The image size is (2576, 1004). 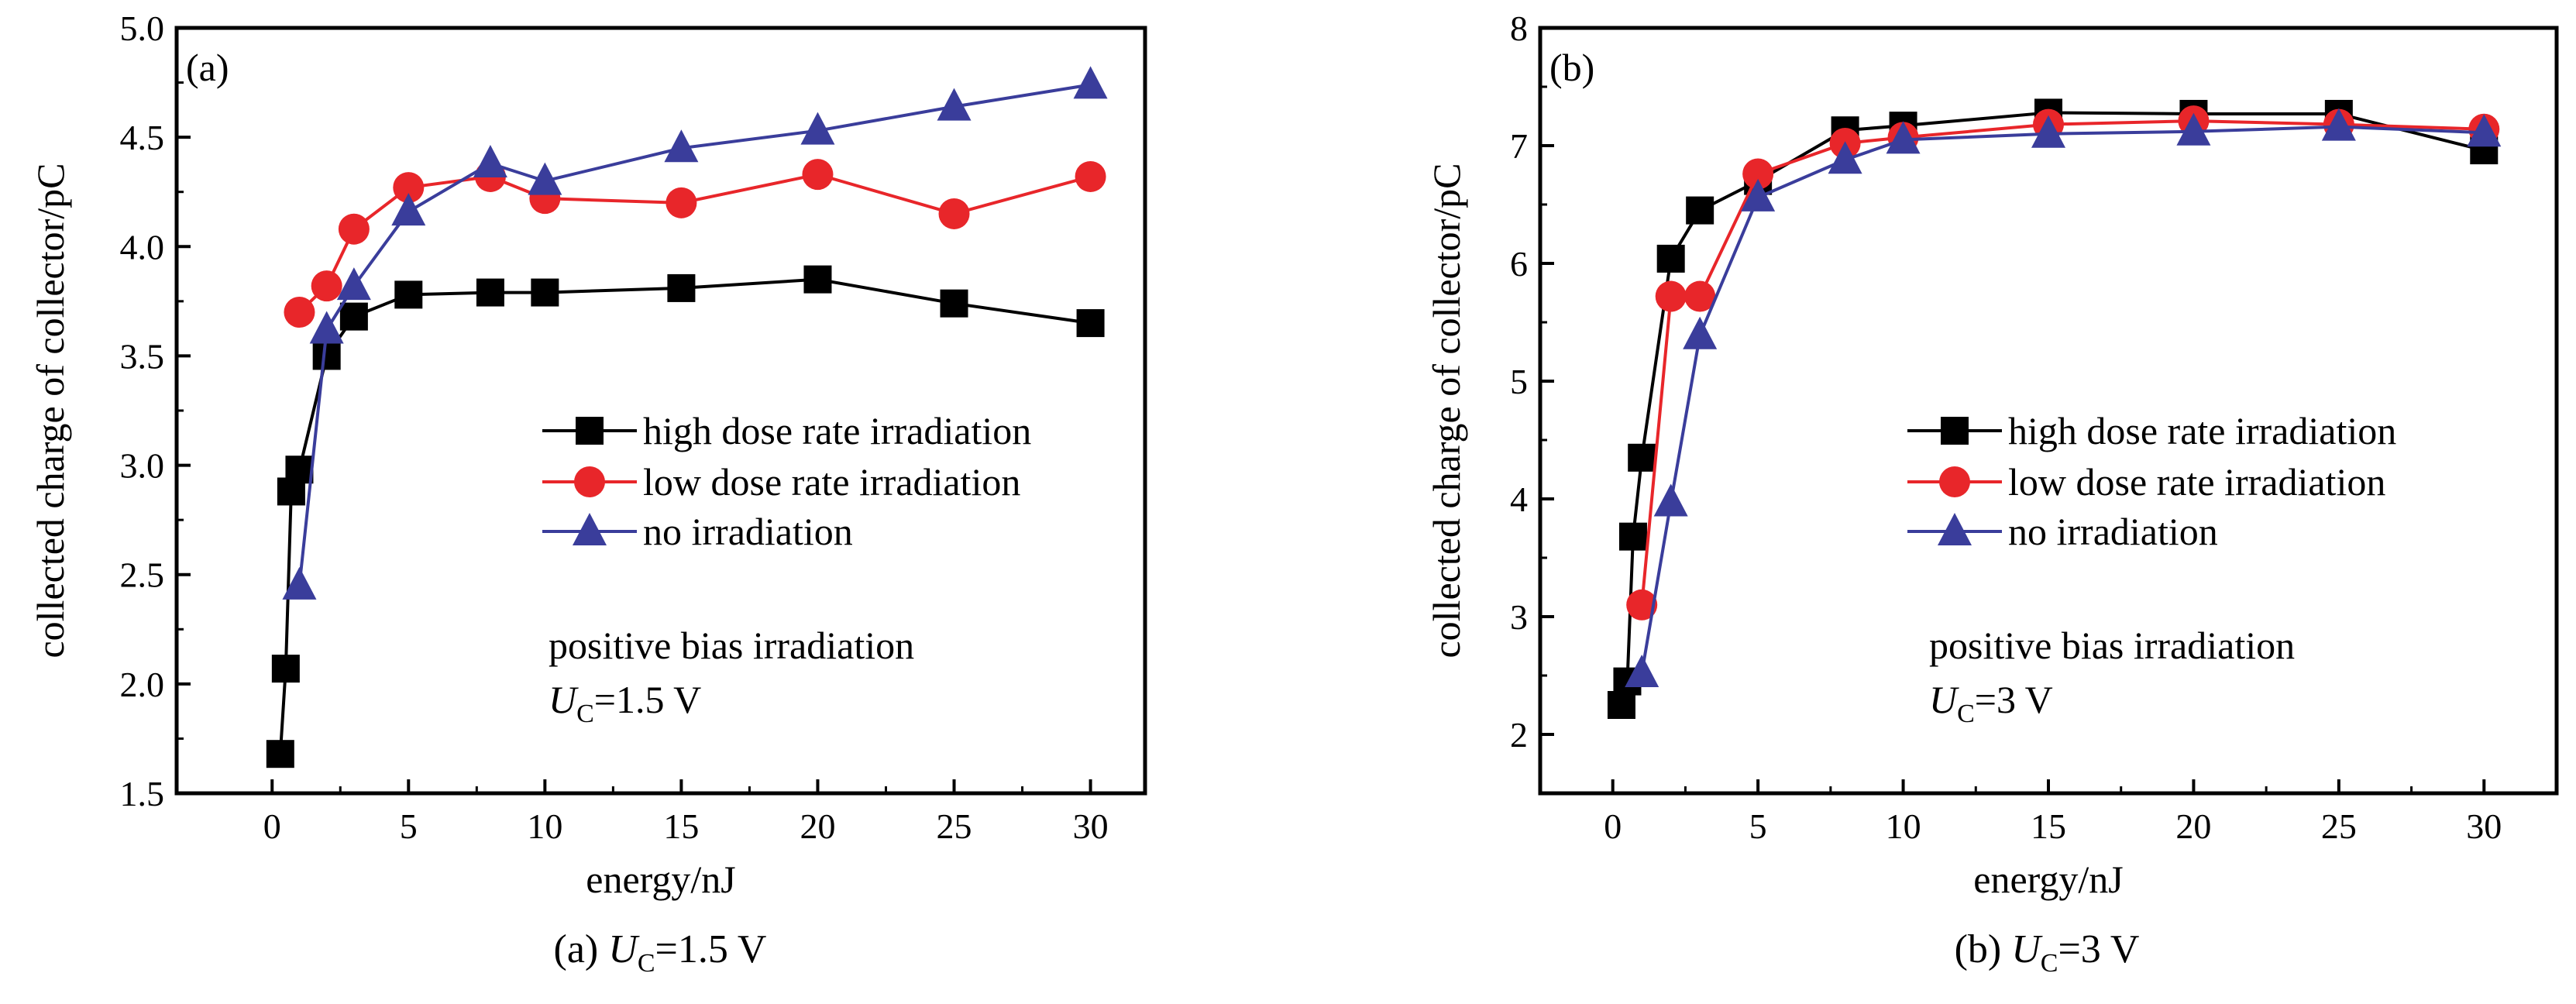 What do you see at coordinates (660, 952) in the screenshot?
I see `panel-caption: (a) UC=1.5 V` at bounding box center [660, 952].